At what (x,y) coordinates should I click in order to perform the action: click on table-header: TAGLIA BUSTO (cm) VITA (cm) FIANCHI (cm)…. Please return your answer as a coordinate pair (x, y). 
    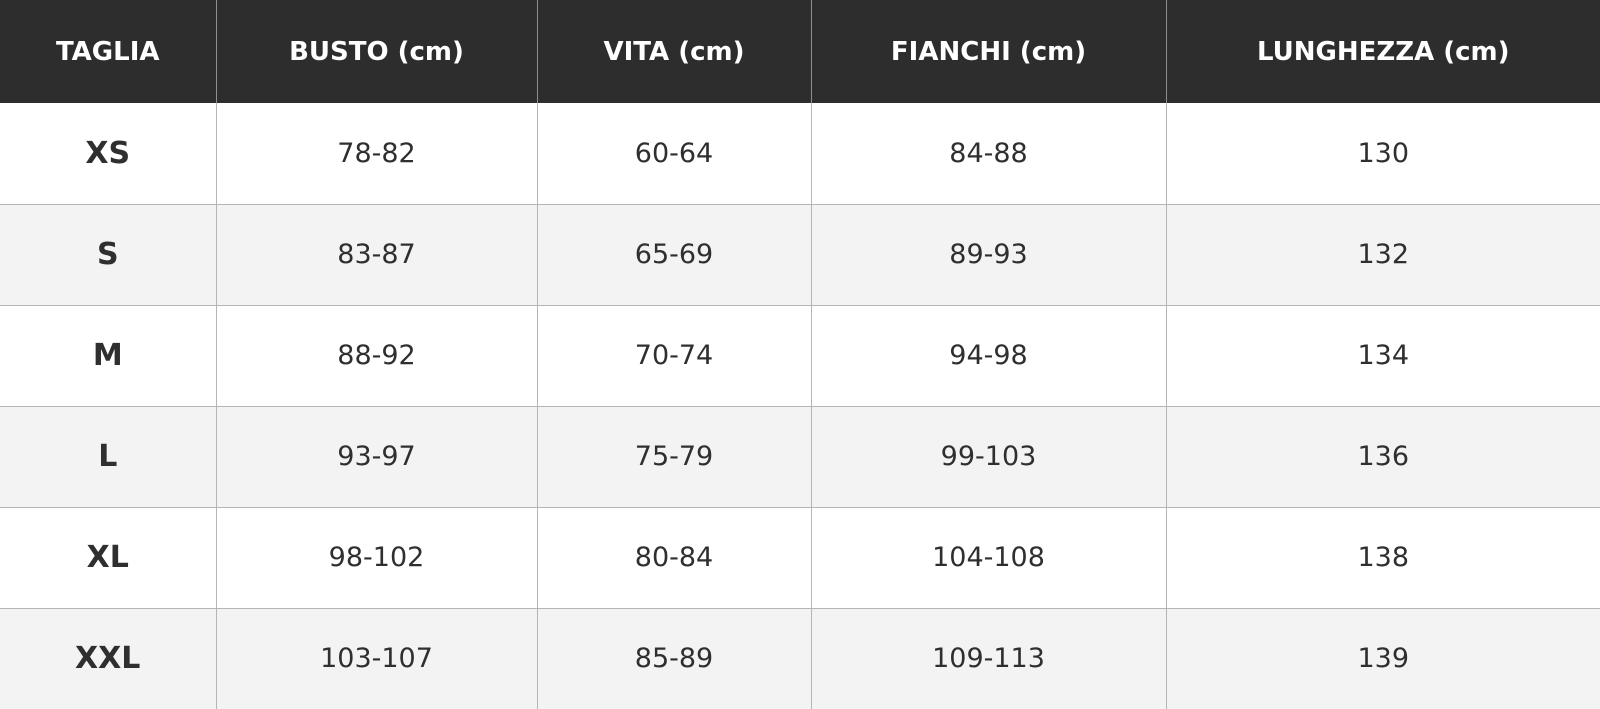
    Looking at the image, I should click on (800, 51).